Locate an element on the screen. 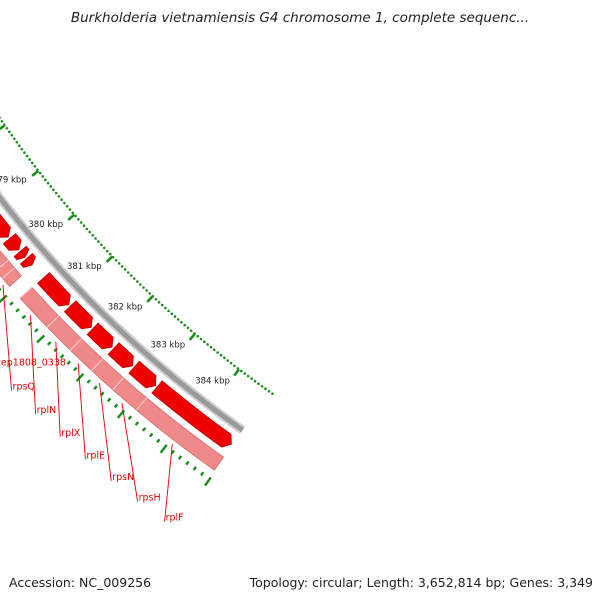  gene-label: Bcep1808_0338 is located at coordinates (33, 362).